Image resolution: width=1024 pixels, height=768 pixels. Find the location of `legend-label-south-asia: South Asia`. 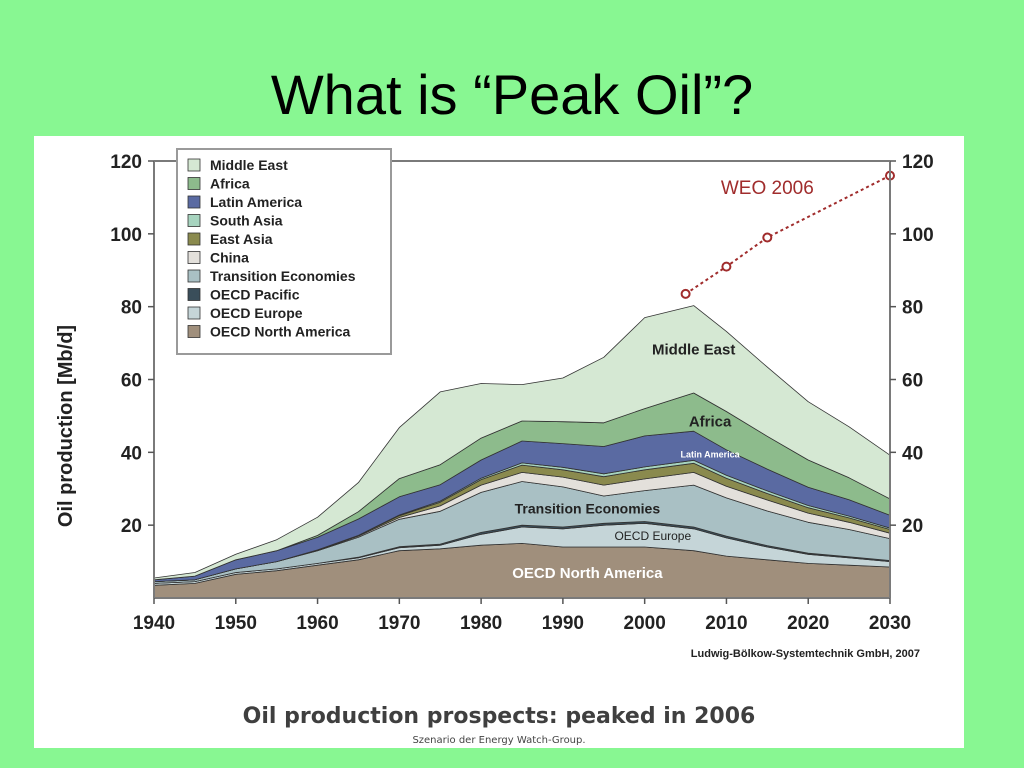

legend-label-south-asia: South Asia is located at coordinates (246, 221).